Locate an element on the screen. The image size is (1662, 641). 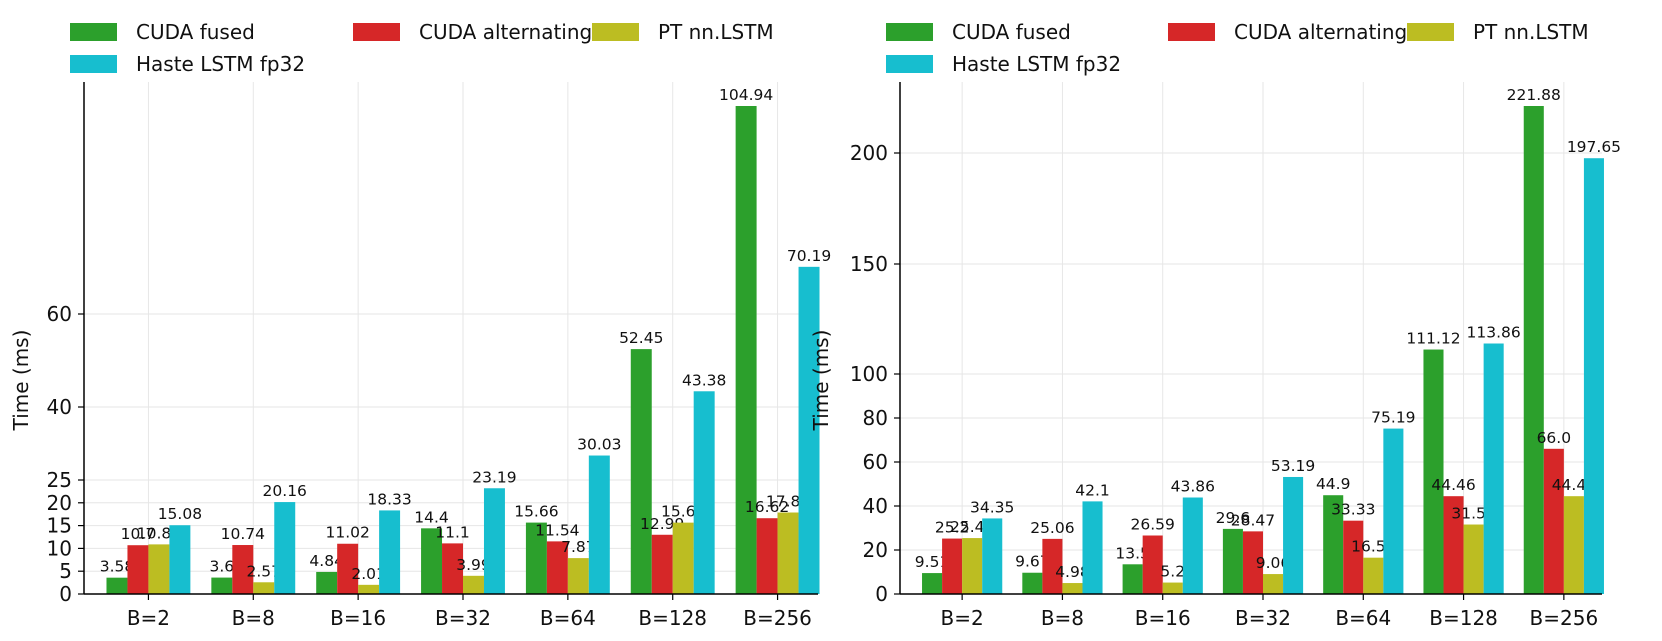
bar-value-label: 5.2 is located at coordinates (1172, 572).